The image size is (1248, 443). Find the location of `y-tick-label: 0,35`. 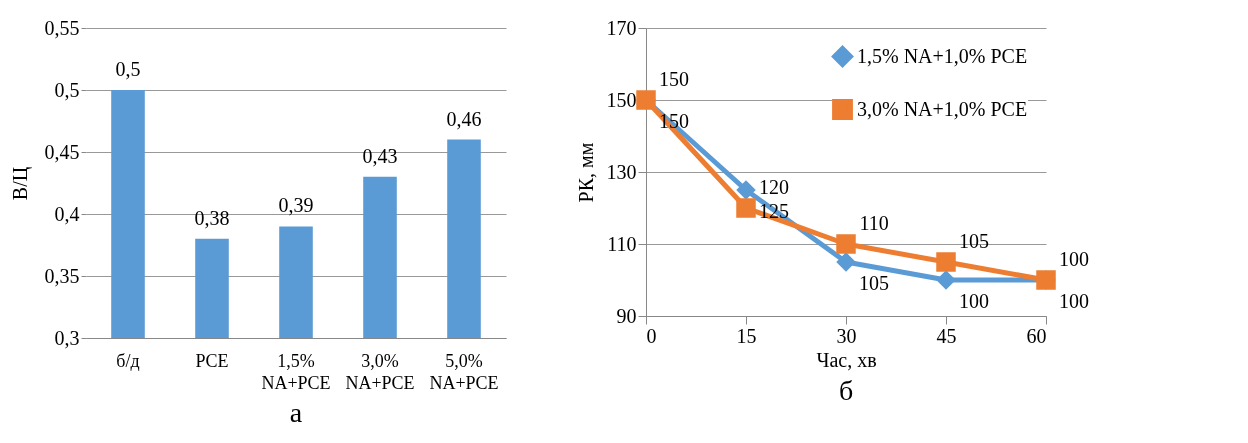

y-tick-label: 0,35 is located at coordinates (62, 275).